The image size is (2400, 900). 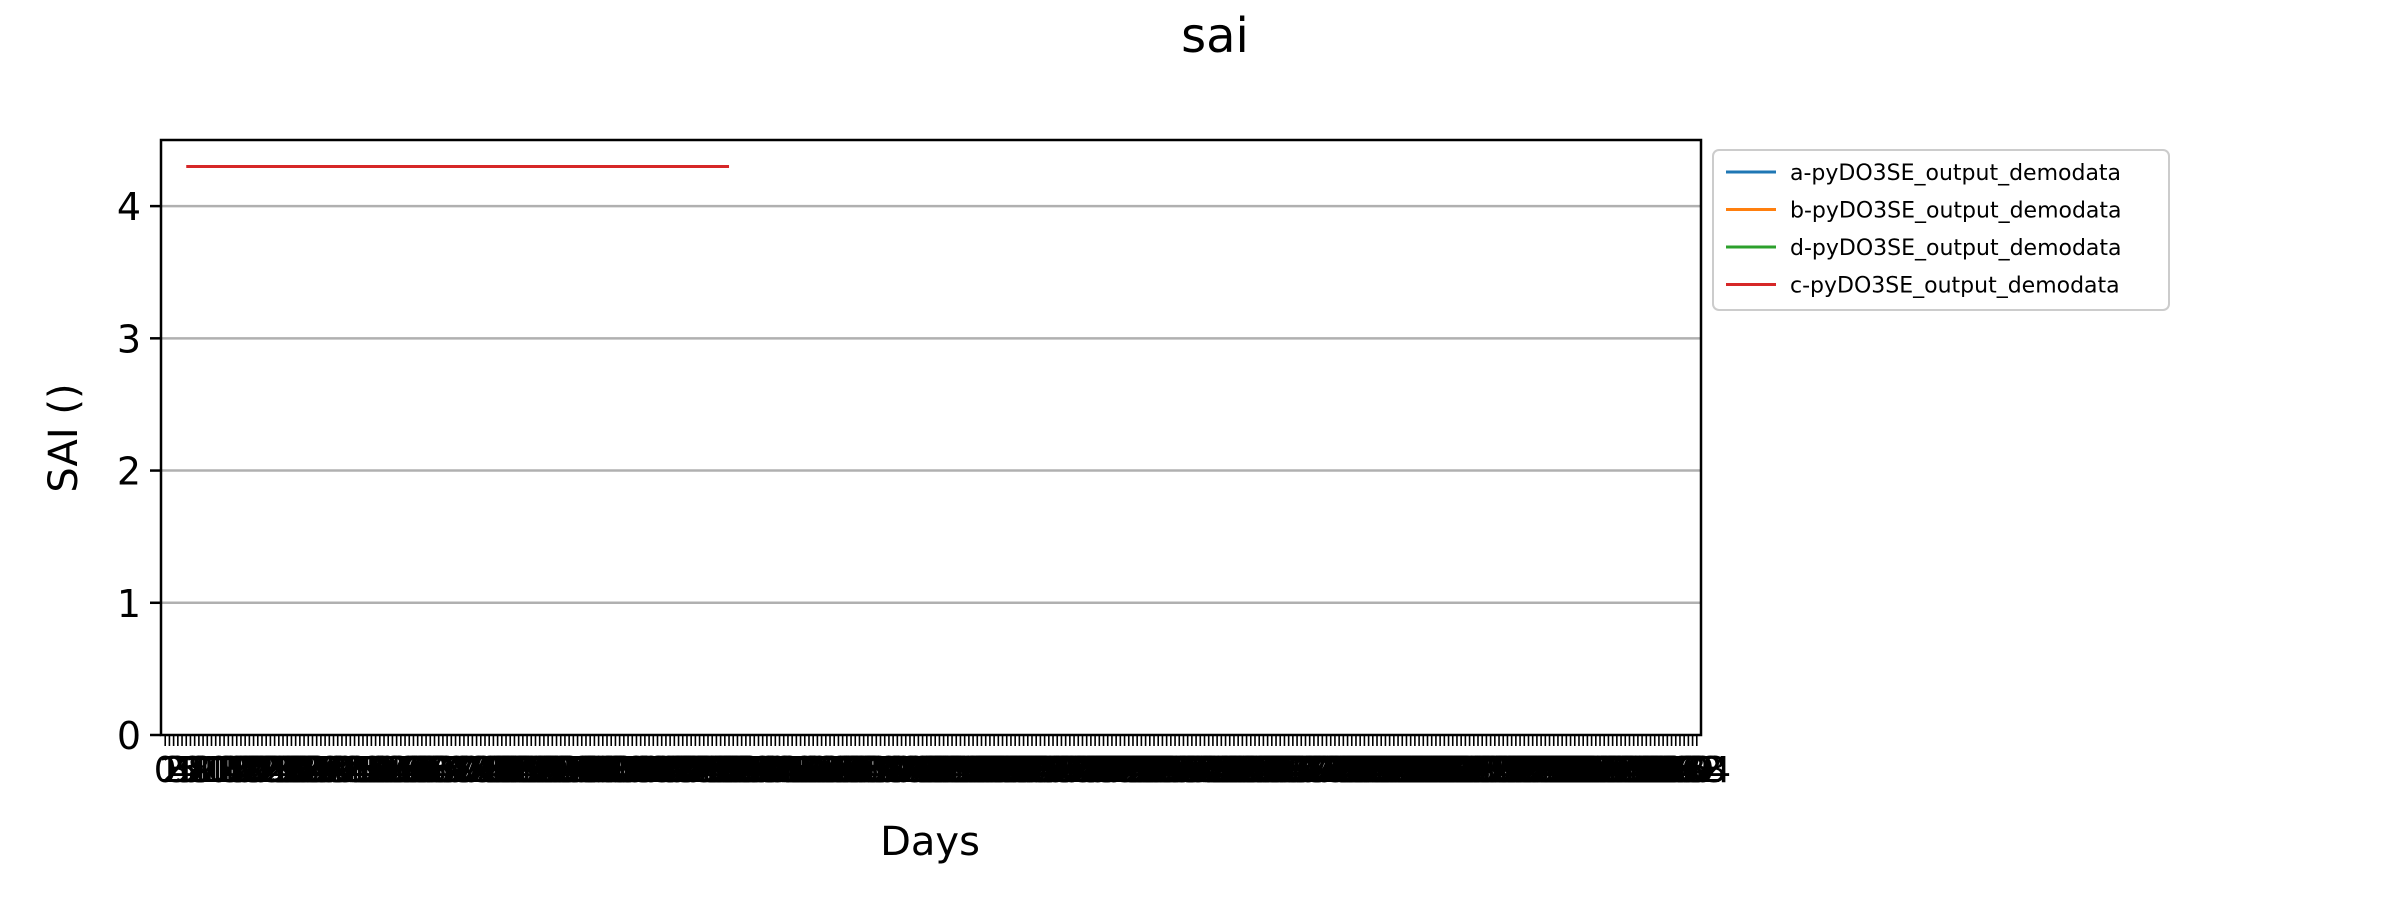 What do you see at coordinates (1326, 770) in the screenshot?
I see `x-tick-label: 276` at bounding box center [1326, 770].